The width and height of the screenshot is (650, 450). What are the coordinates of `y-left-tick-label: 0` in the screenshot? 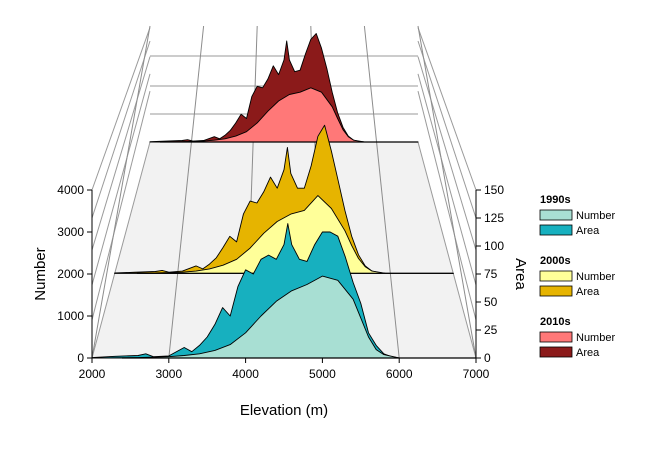 It's located at (80, 358).